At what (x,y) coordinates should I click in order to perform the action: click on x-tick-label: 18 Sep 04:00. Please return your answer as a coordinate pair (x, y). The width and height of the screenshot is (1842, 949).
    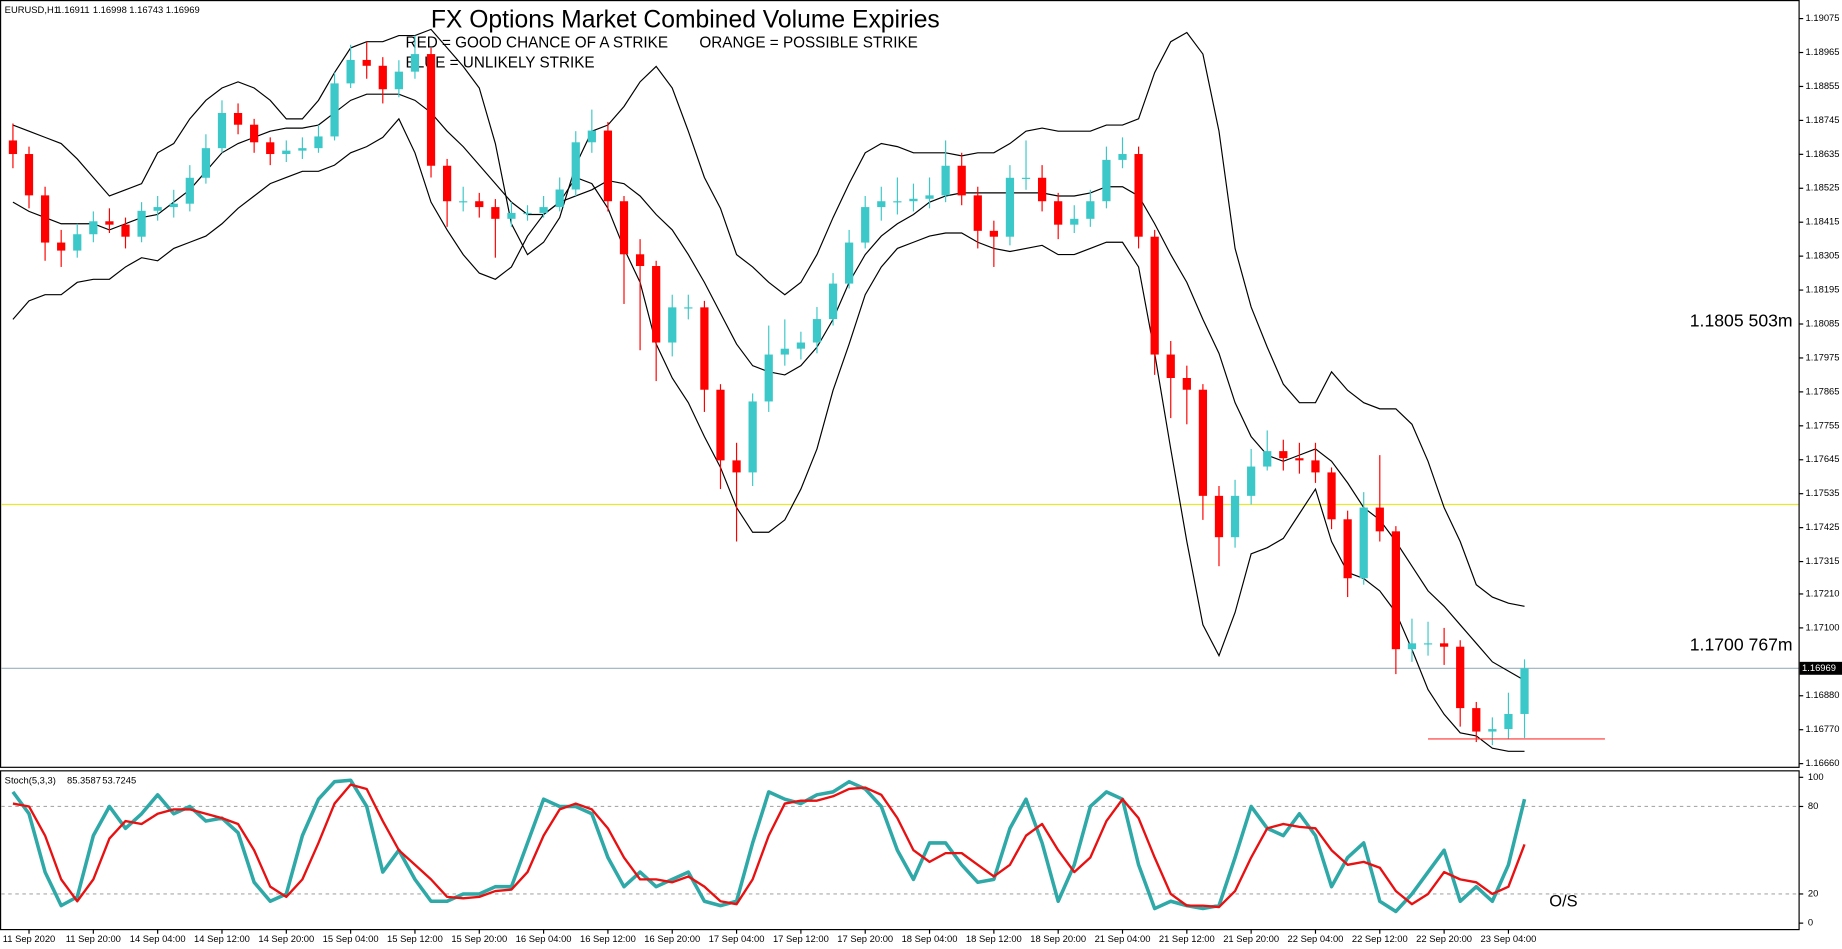
    Looking at the image, I should click on (930, 938).